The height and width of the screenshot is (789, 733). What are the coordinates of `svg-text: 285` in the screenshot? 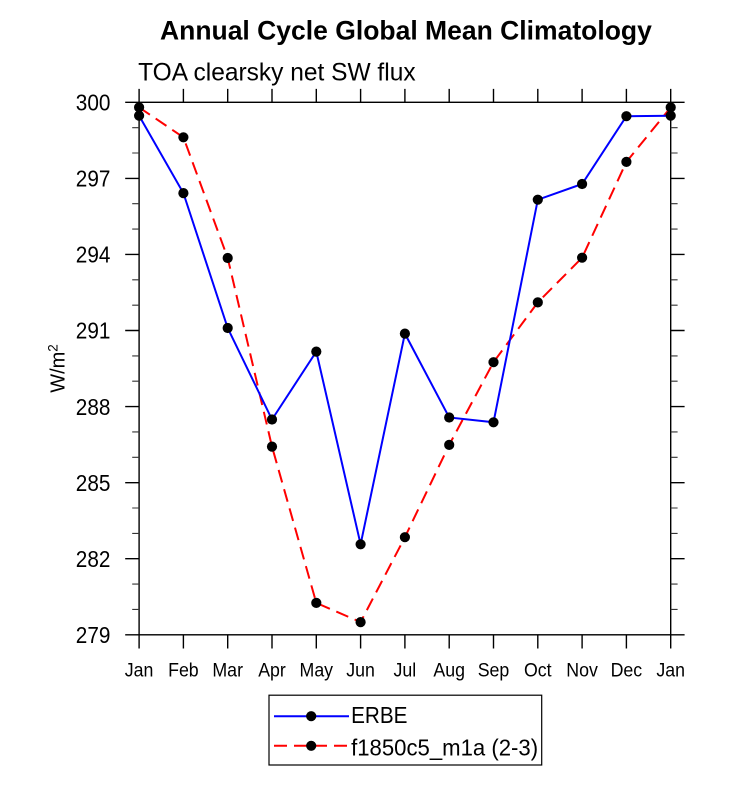 It's located at (93, 483).